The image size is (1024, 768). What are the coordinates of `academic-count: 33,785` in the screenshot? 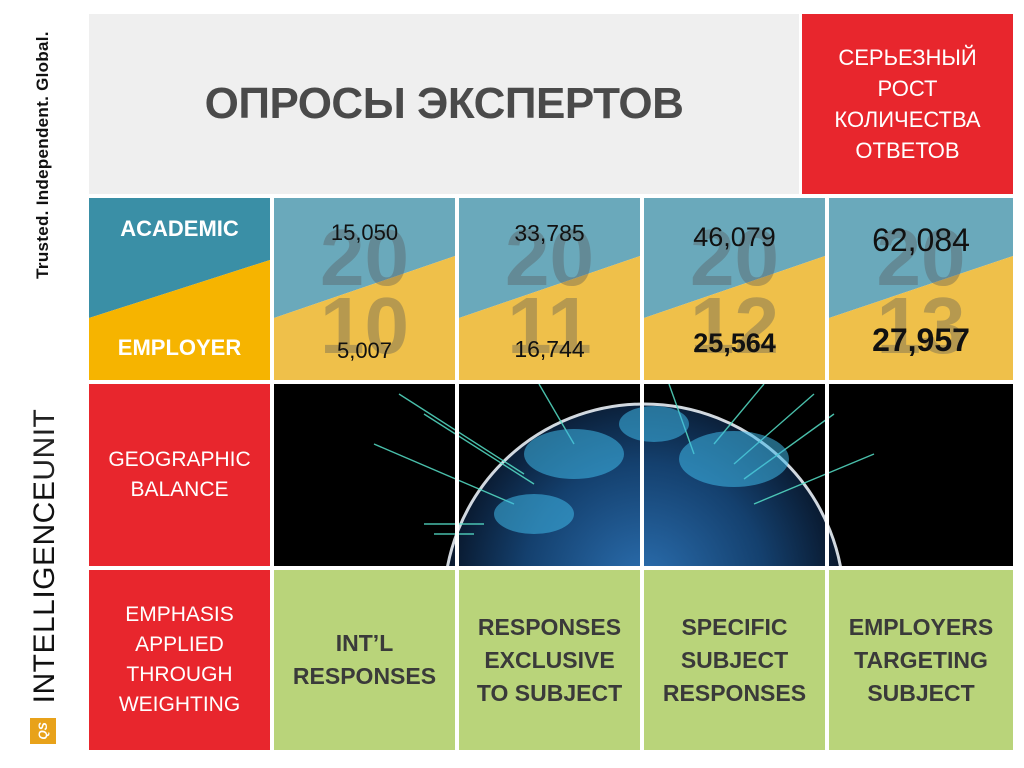 It's located at (549, 233).